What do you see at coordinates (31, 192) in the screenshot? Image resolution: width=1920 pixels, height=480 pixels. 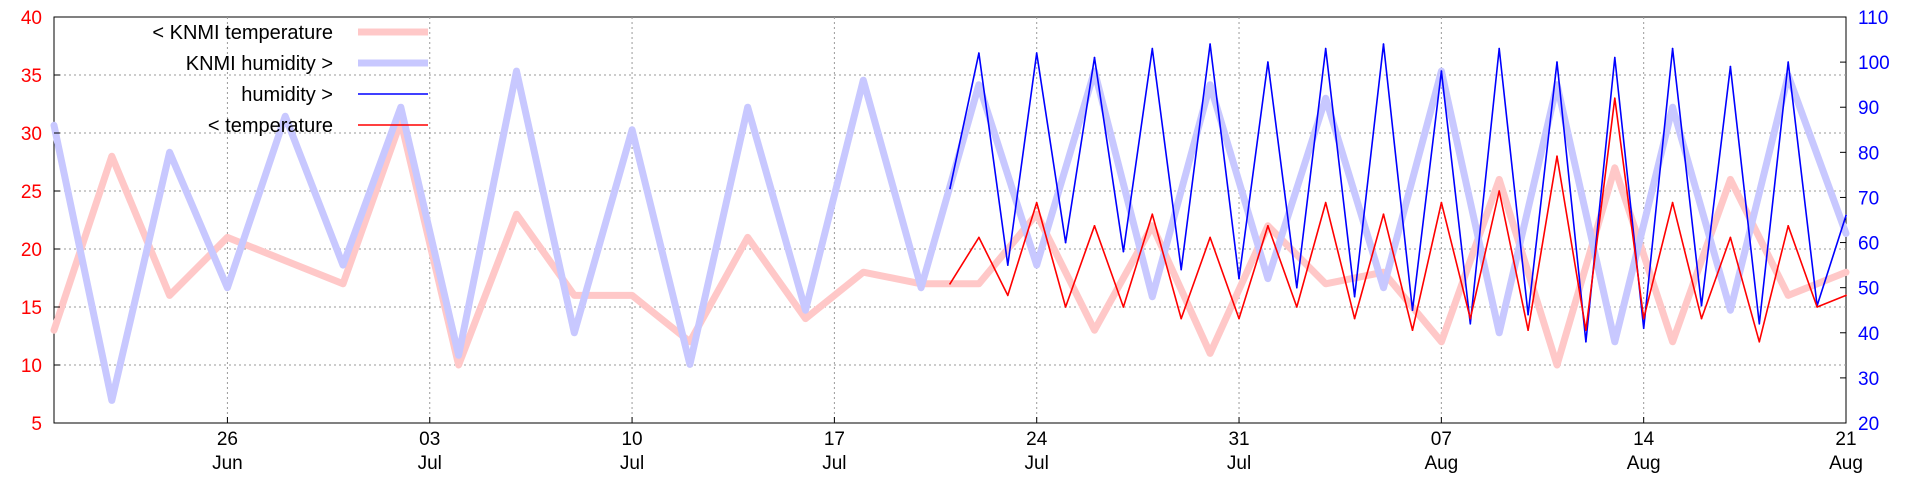 I see `left-tick-label: 25` at bounding box center [31, 192].